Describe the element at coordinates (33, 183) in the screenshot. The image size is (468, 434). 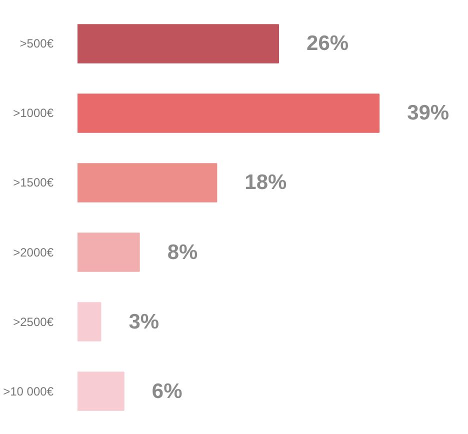
I see `y-tick-label: >1500€` at that location.